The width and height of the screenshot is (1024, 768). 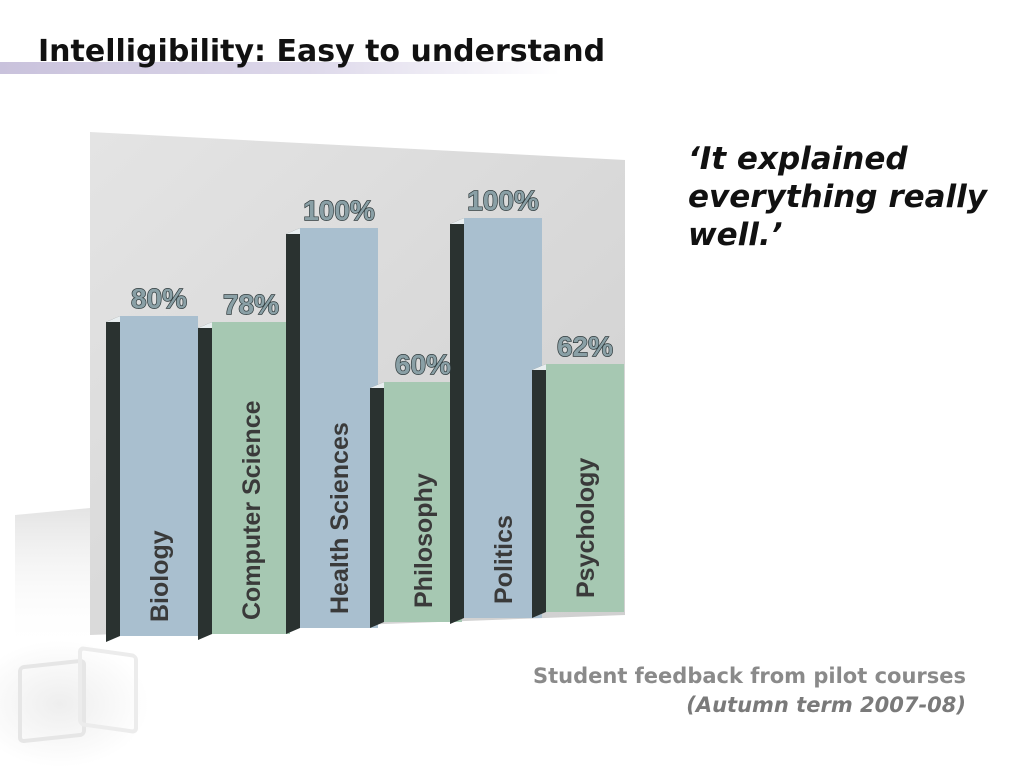 I want to click on caption-line-1: Student feedback from pilot courses, so click(x=749, y=676).